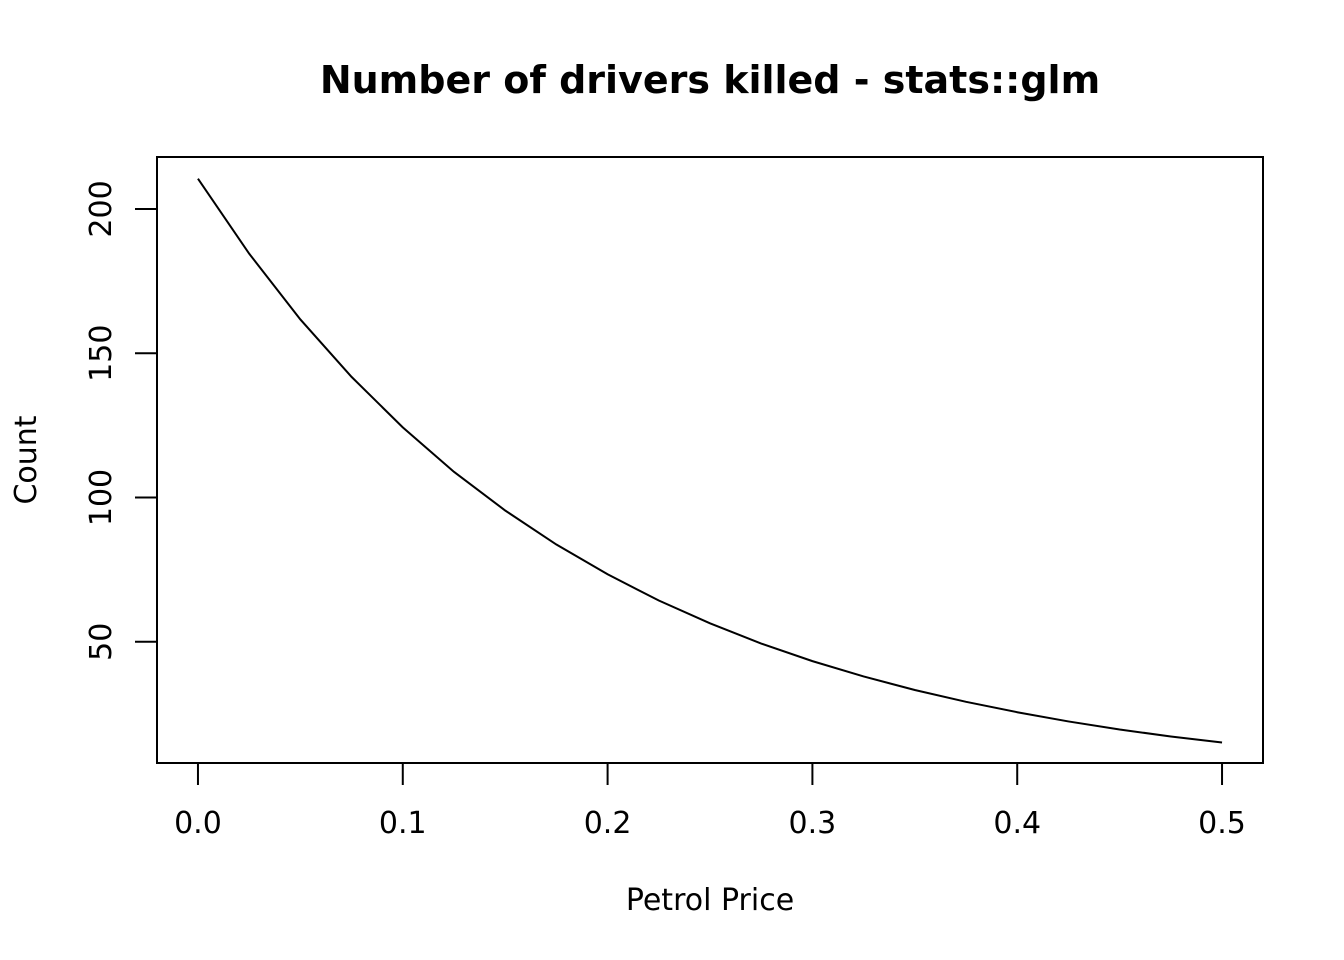  Describe the element at coordinates (1017, 823) in the screenshot. I see `x-tick-label: 0.4` at that location.